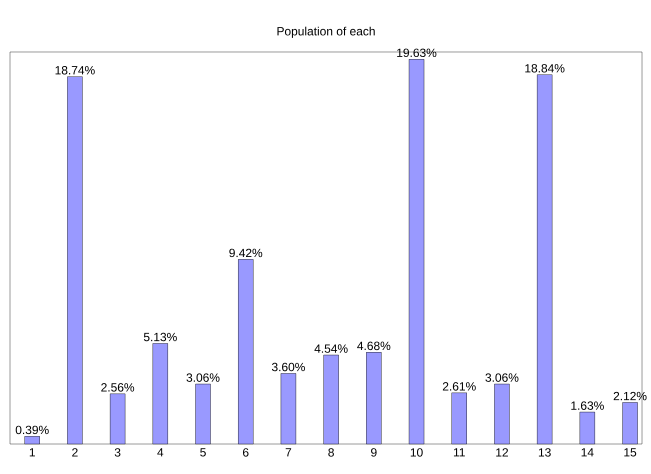 The height and width of the screenshot is (474, 651). I want to click on chart-title: Population of each, so click(326, 32).